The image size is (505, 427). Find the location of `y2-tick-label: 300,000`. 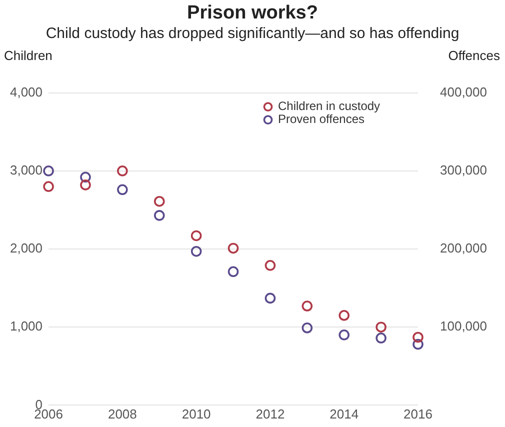

y2-tick-label: 300,000 is located at coordinates (464, 170).